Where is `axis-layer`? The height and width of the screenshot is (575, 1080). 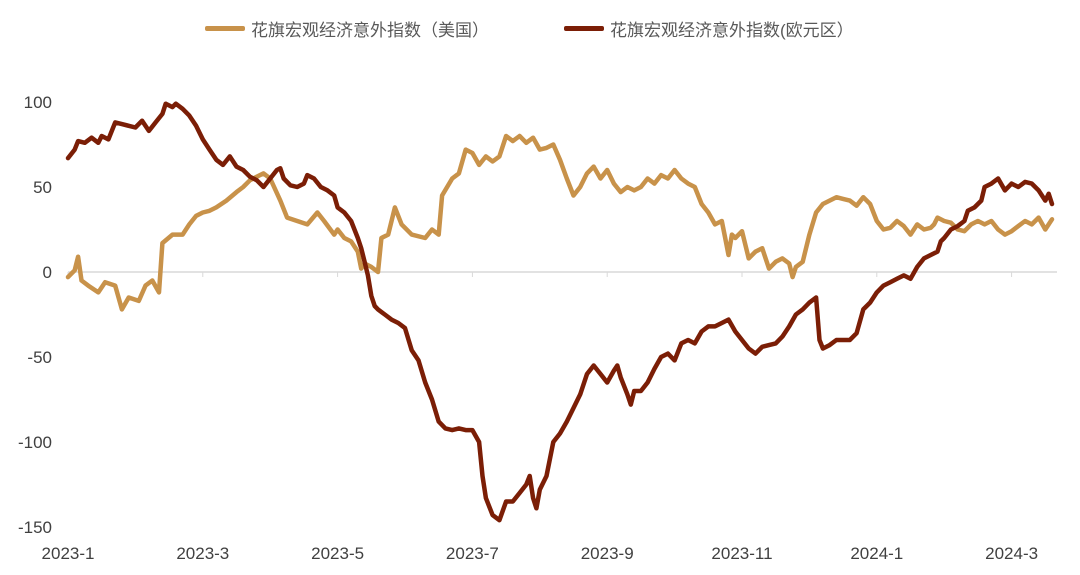
axis-layer is located at coordinates (562, 274).